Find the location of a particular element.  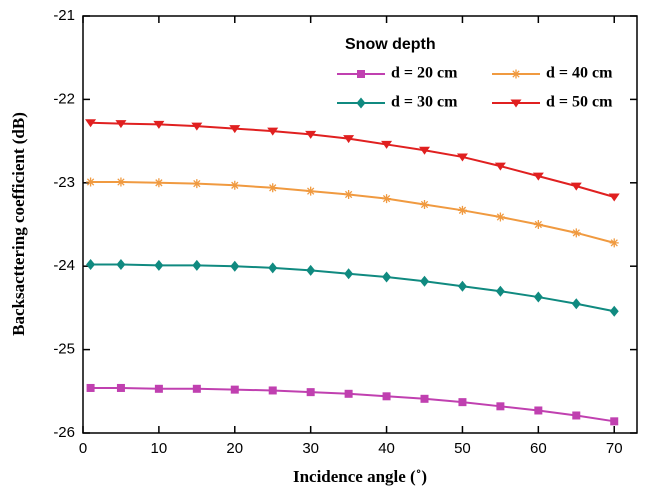

y-tick-label: -23 is located at coordinates (64, 182).